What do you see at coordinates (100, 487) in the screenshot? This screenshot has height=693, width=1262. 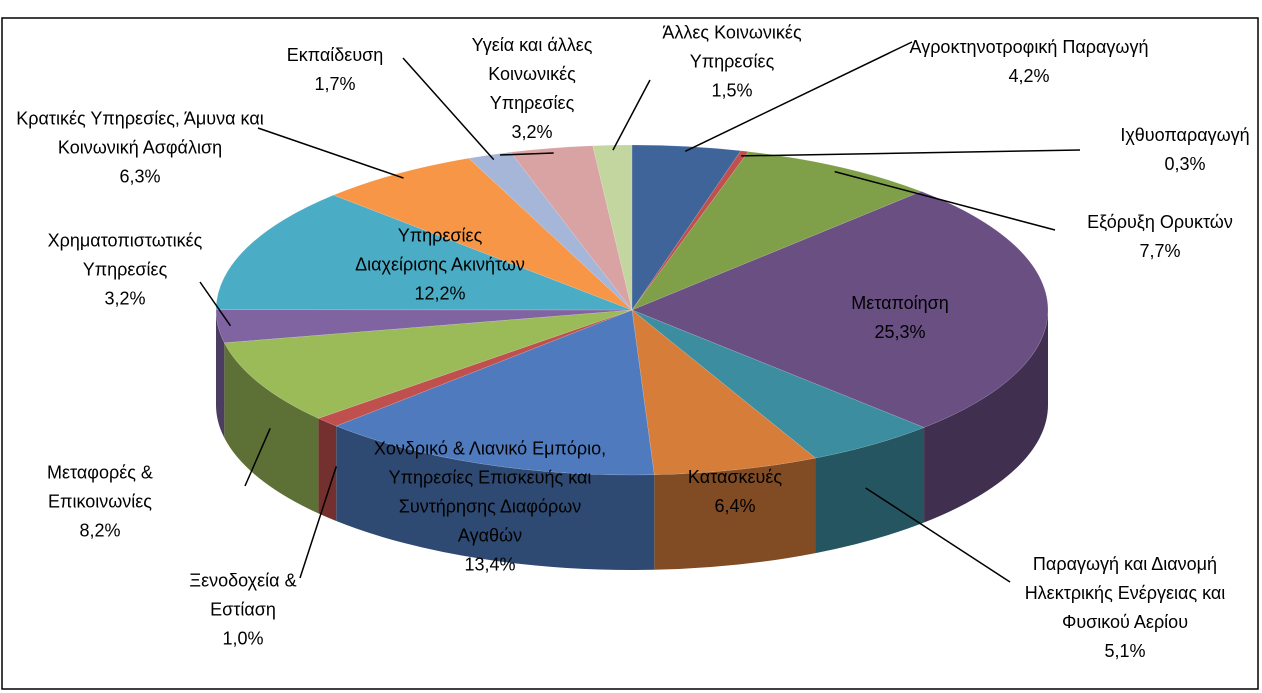 I see `label-category: Μεταφορές & Επικοινωνίες` at bounding box center [100, 487].